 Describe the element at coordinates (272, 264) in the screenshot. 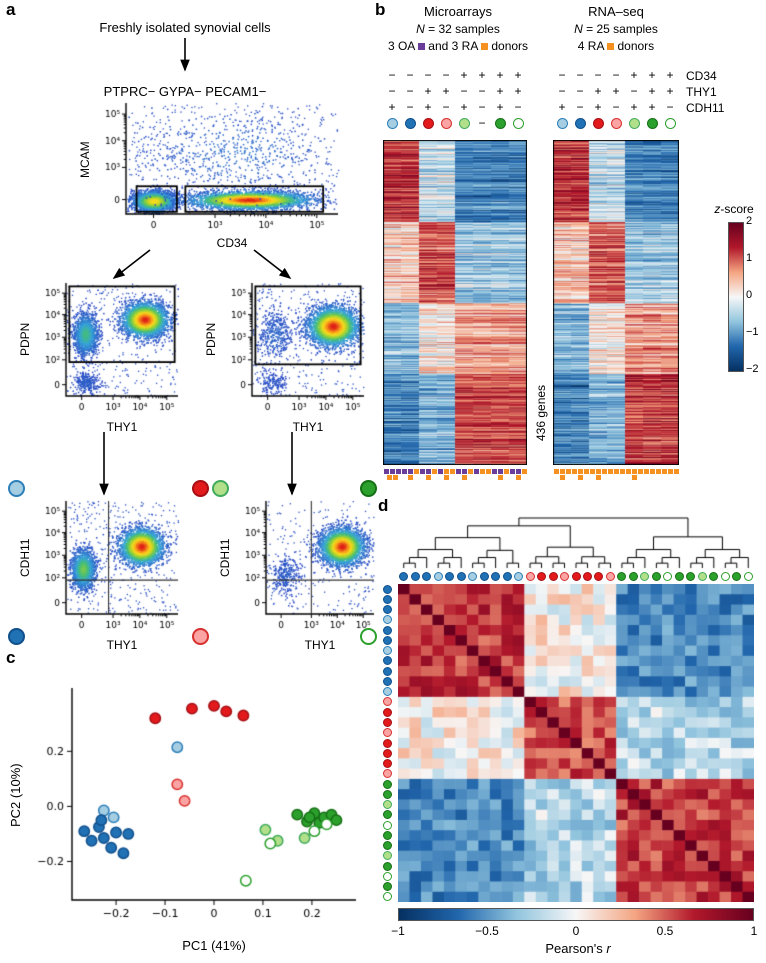

I see `arrow-gate2-to-pdpn-right` at that location.